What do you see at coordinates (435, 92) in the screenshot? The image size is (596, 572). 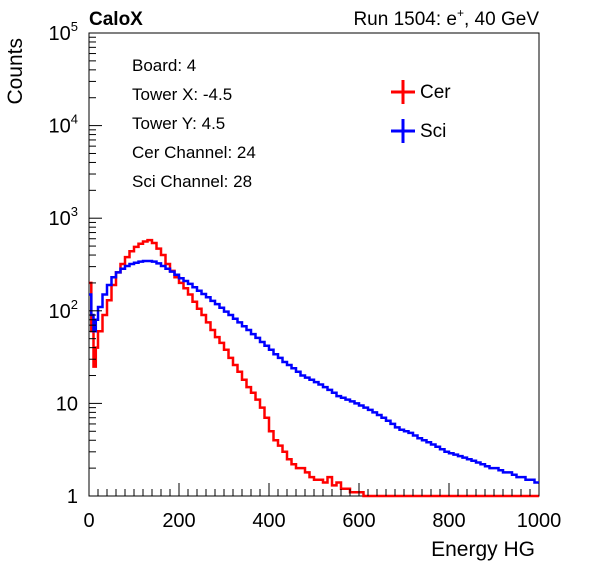 I see `legend-label-cer: Cer` at bounding box center [435, 92].